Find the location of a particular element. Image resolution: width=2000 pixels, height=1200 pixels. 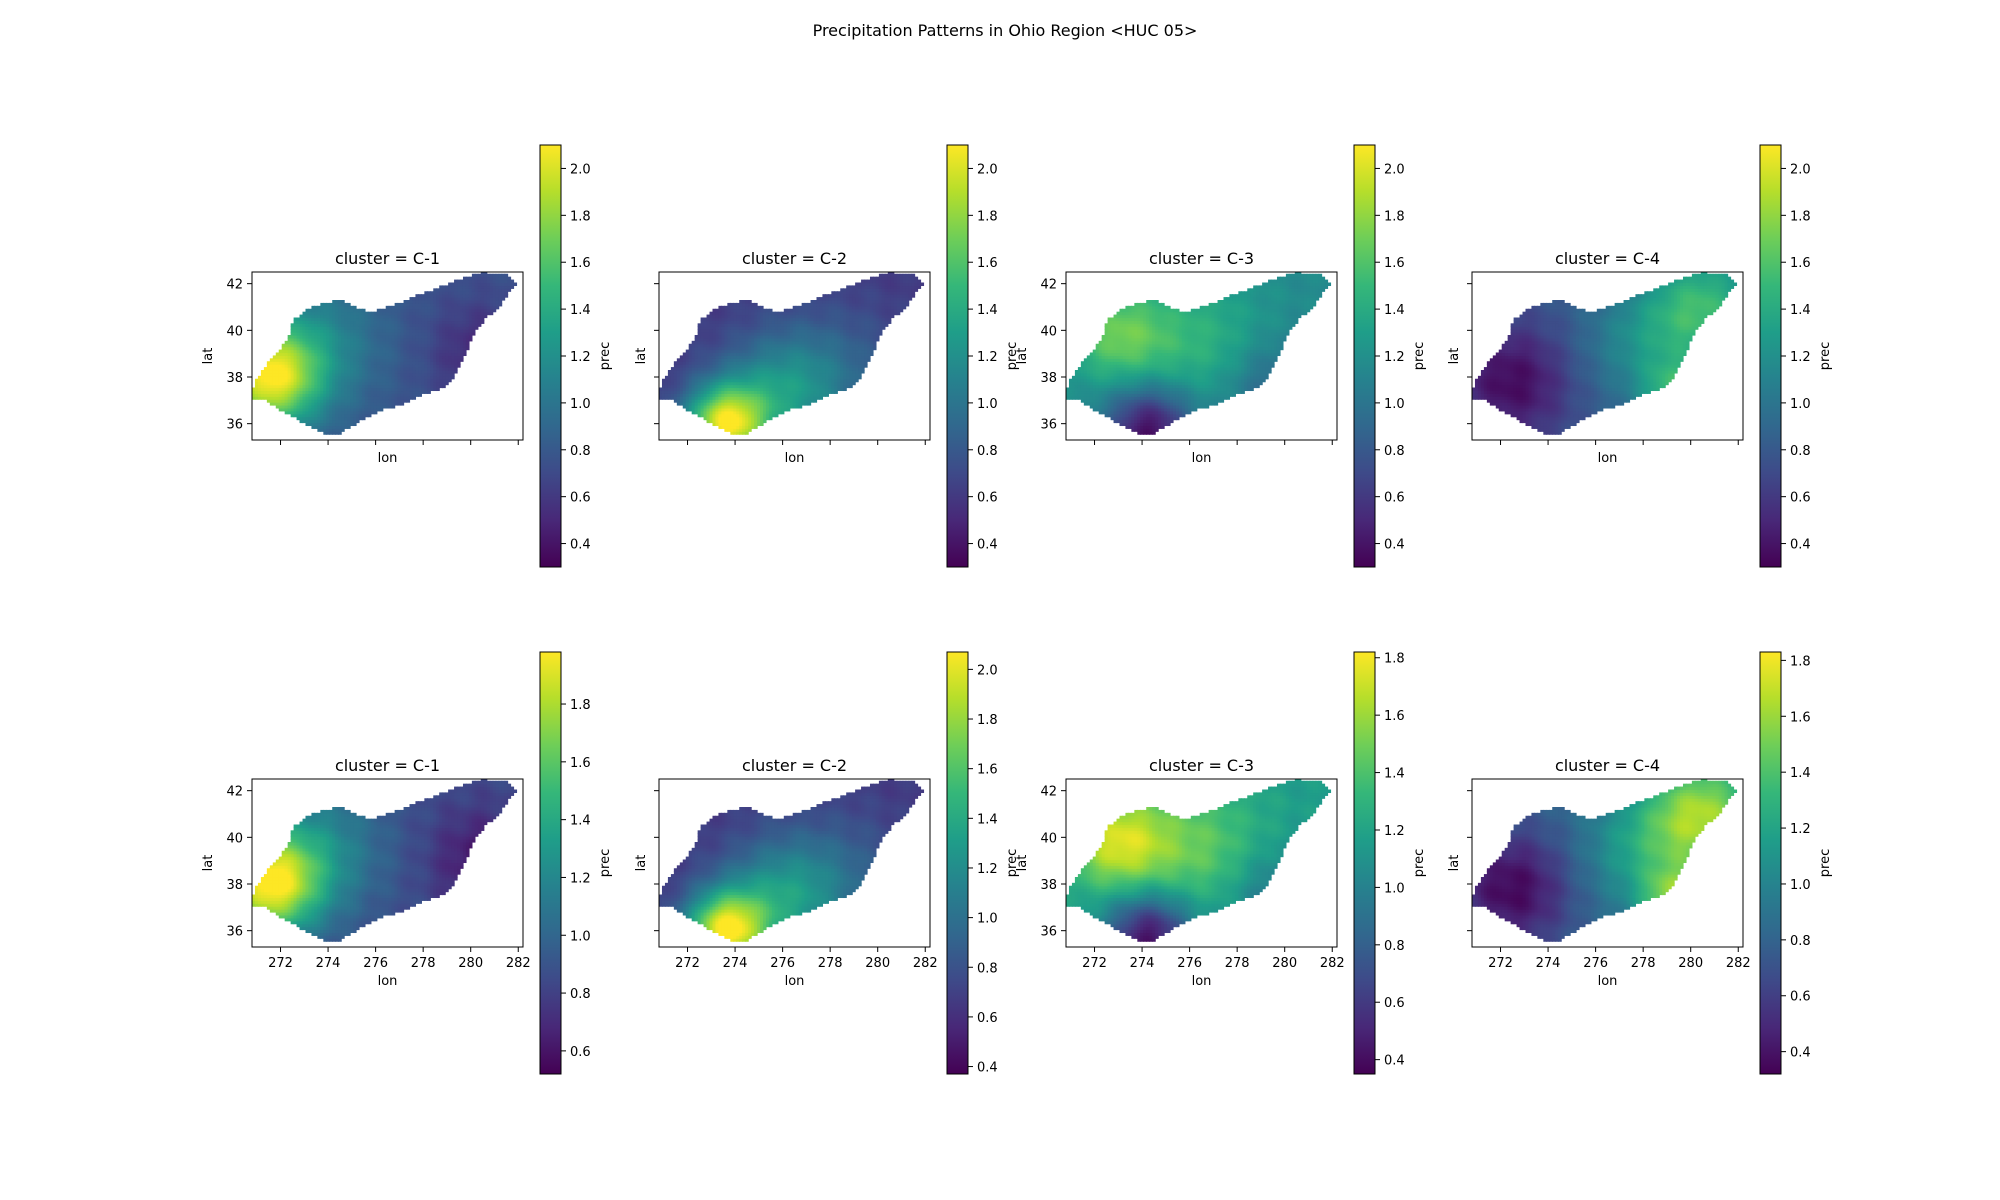

axes-frame is located at coordinates (387, 356).